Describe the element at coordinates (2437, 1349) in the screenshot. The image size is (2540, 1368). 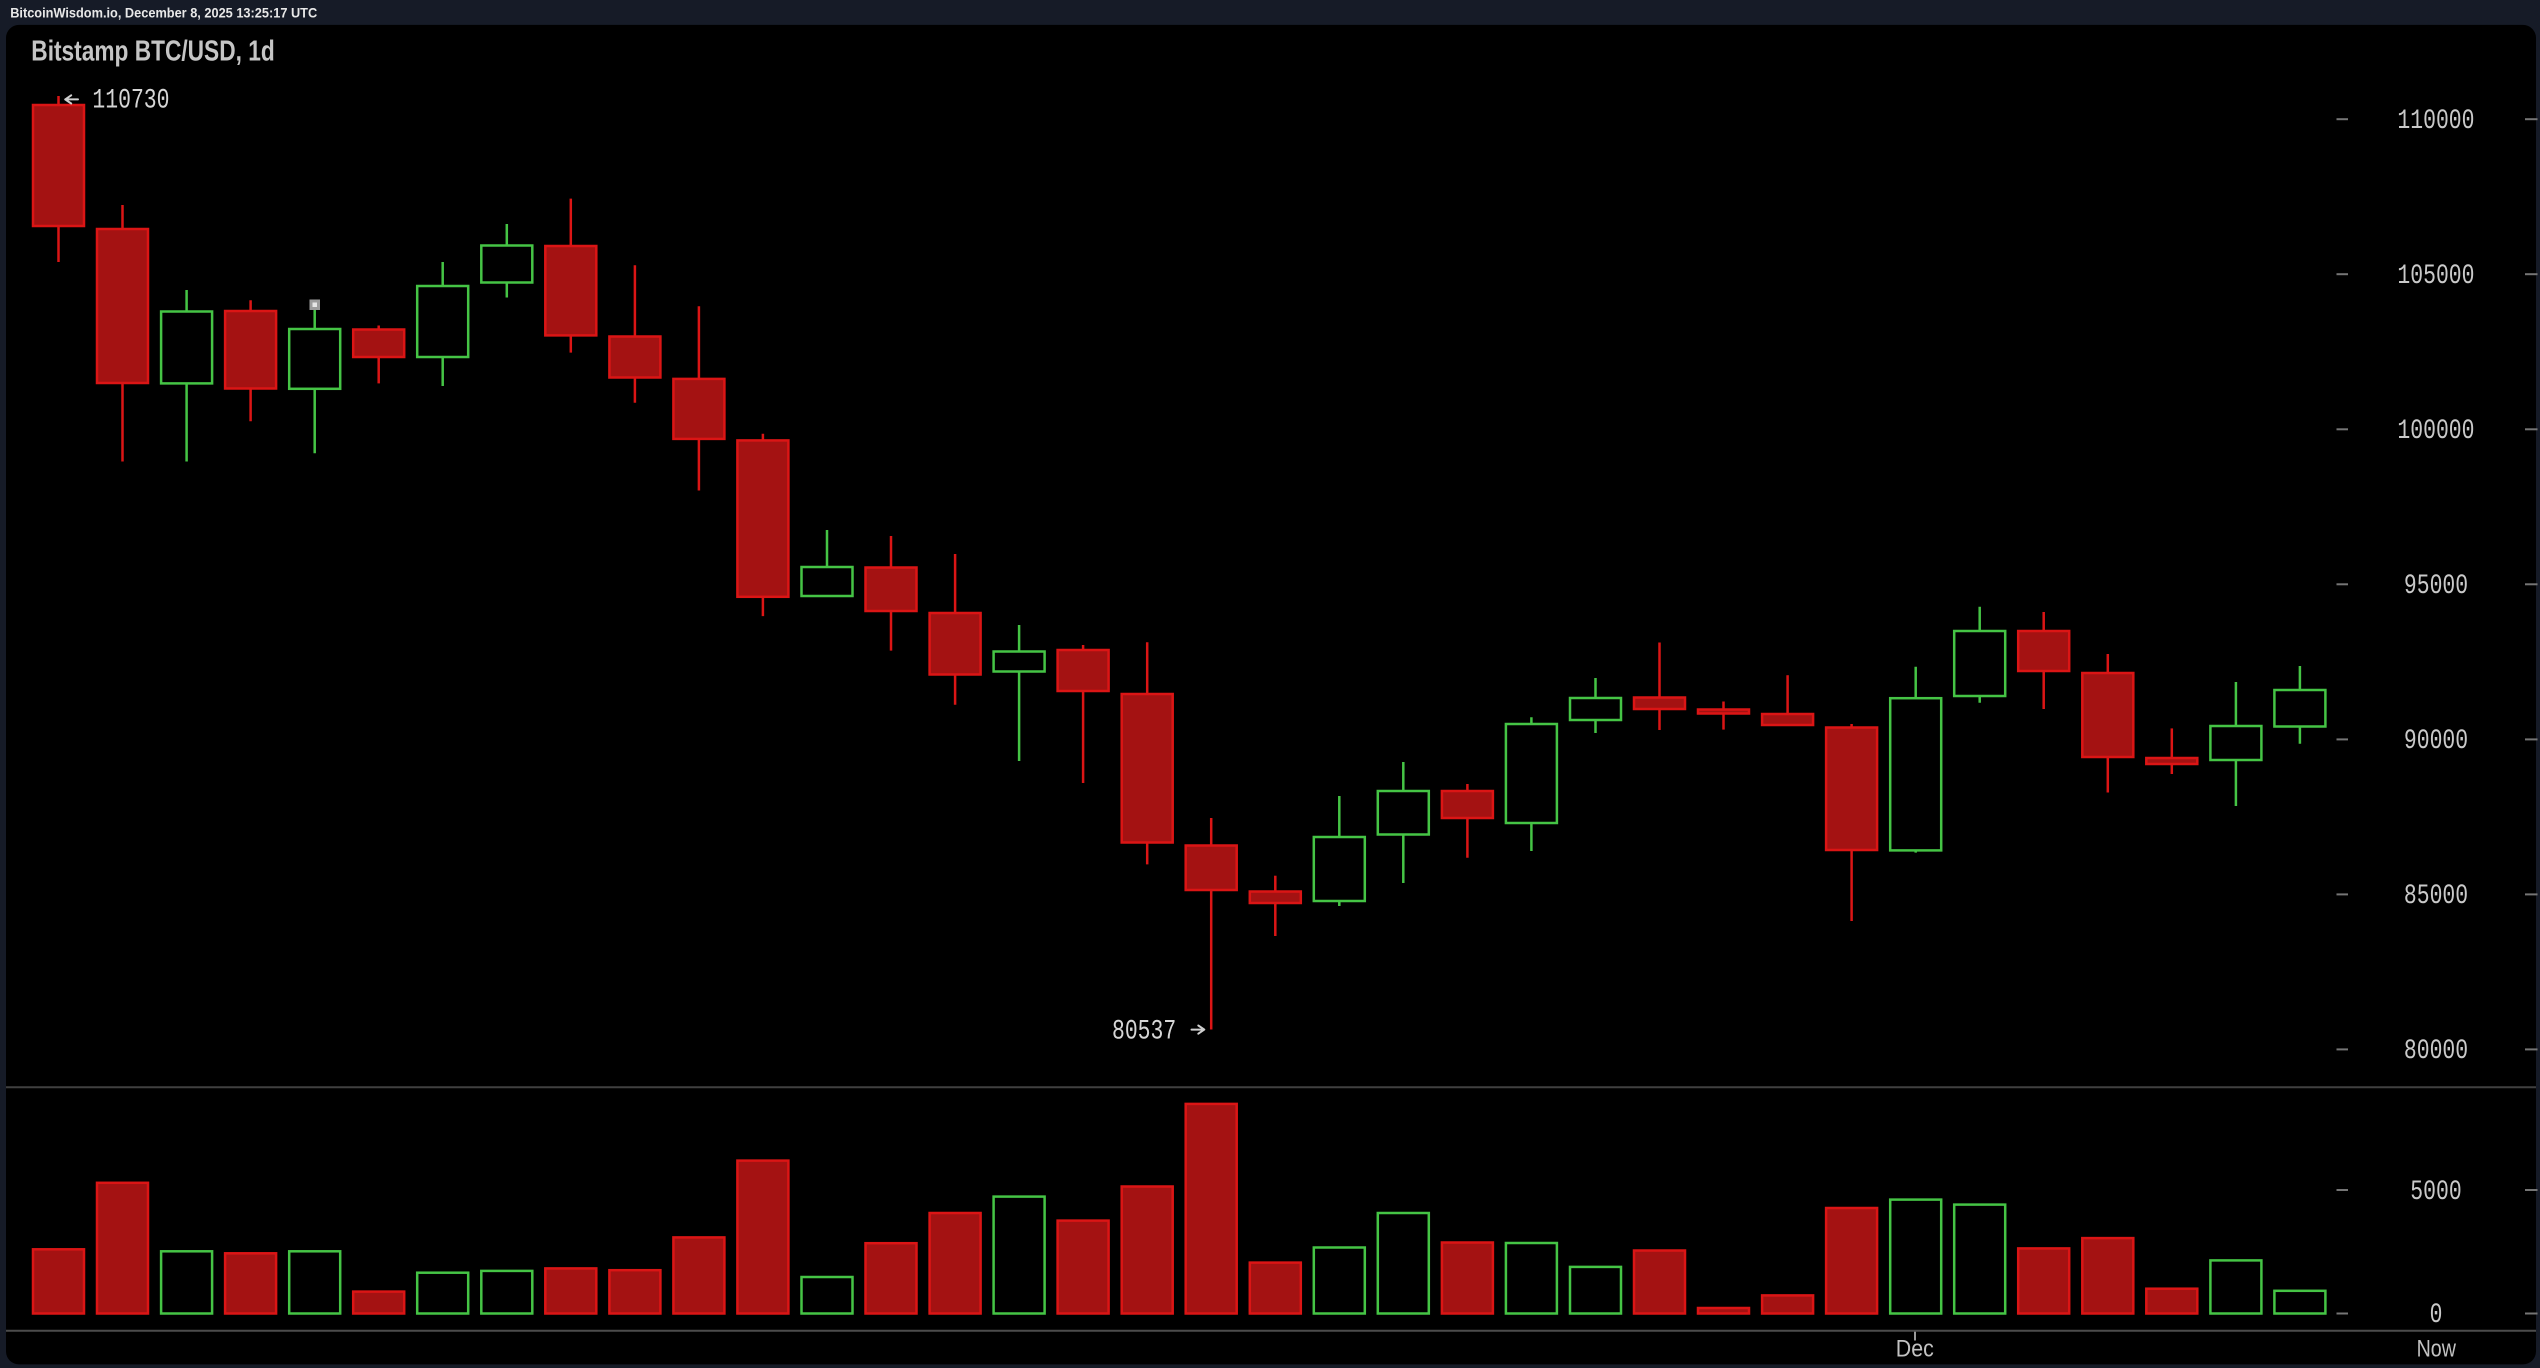
I see `svg-text: Now` at that location.